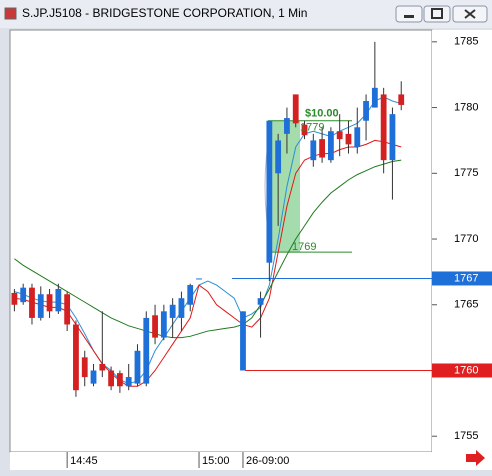 Image resolution: width=492 pixels, height=476 pixels. Describe the element at coordinates (322, 114) in the screenshot. I see `target-value: $10.00` at that location.